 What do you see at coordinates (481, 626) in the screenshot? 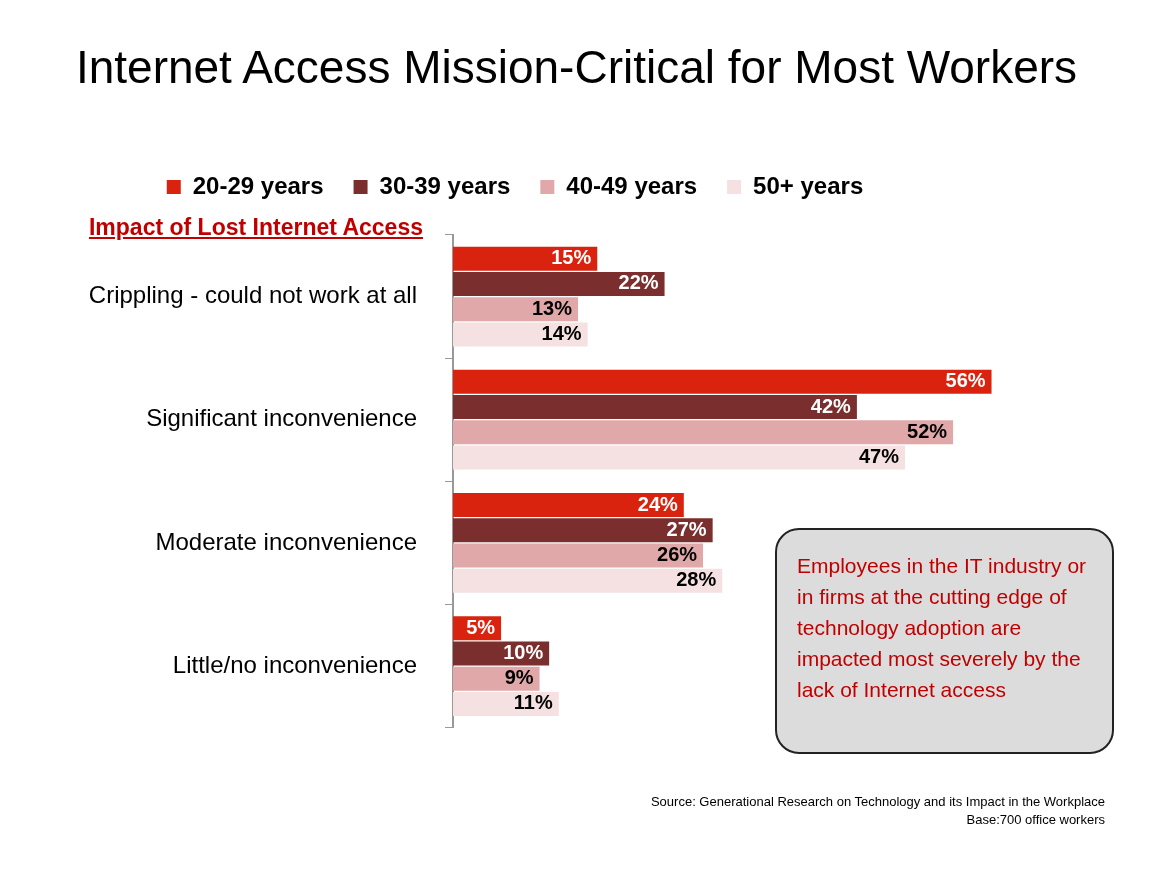
I see `data-label: 5%` at bounding box center [481, 626].